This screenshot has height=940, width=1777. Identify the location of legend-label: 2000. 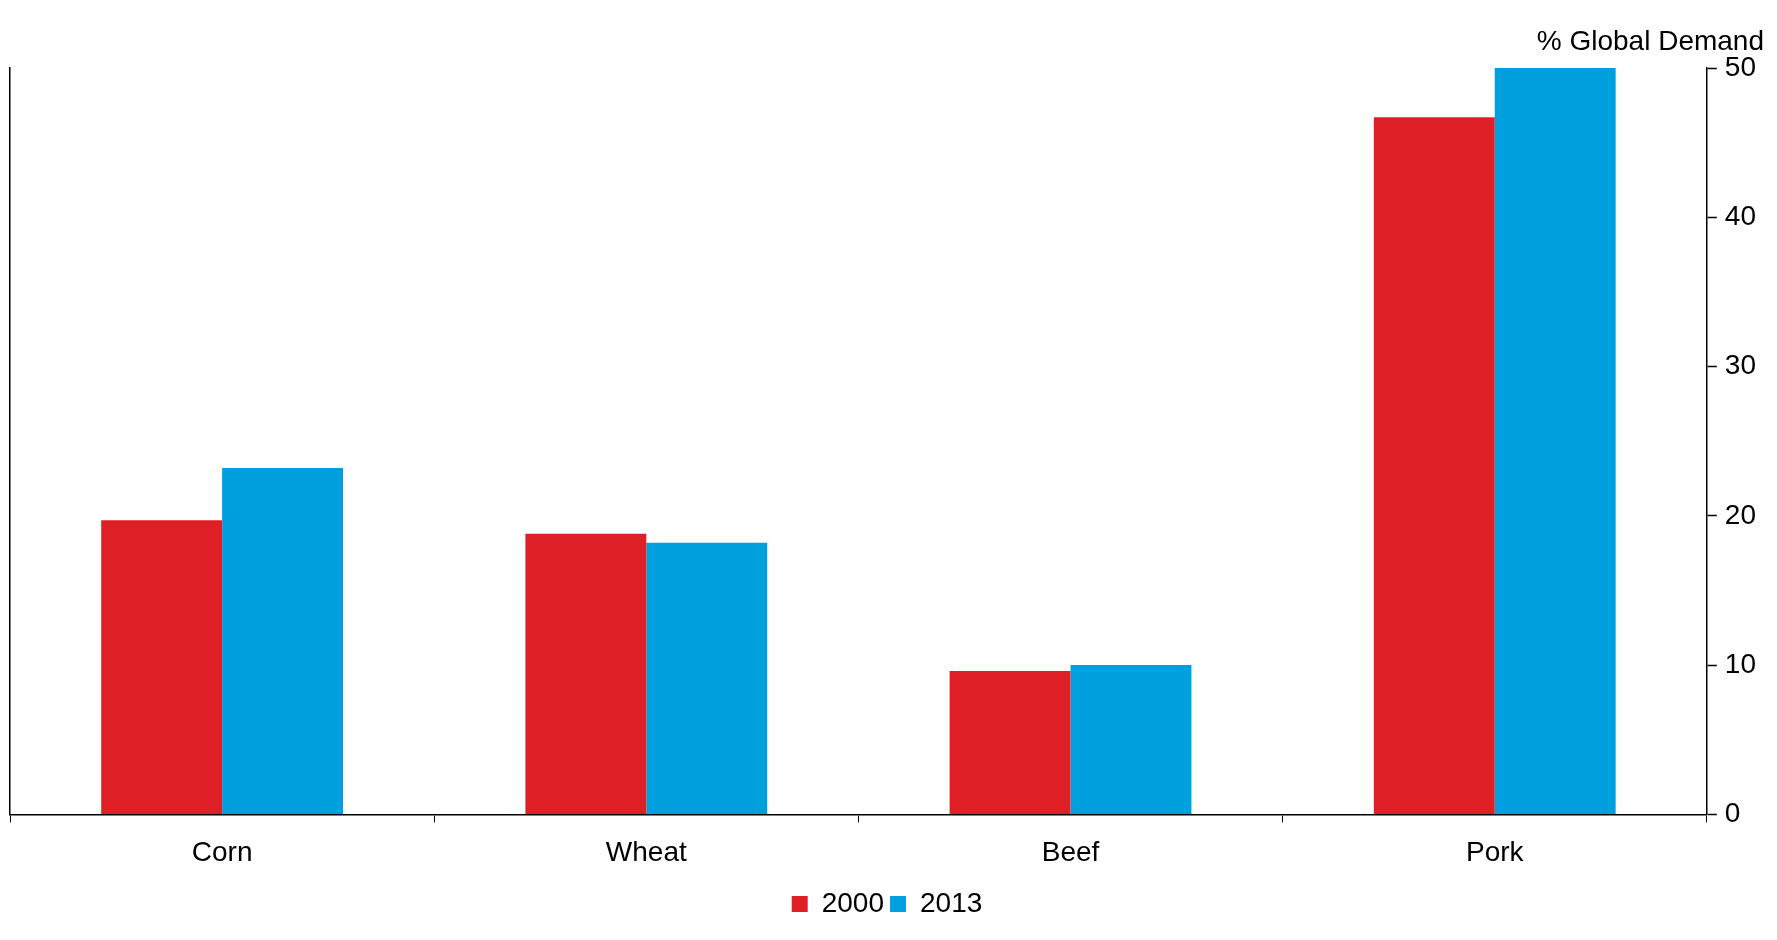
(853, 902).